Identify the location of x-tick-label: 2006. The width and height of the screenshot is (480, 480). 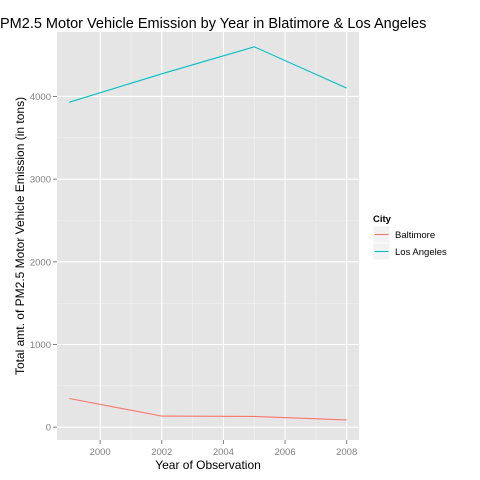
(284, 452).